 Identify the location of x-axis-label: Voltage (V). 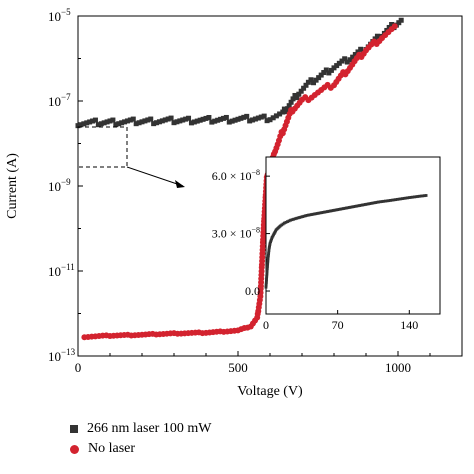
(270, 391).